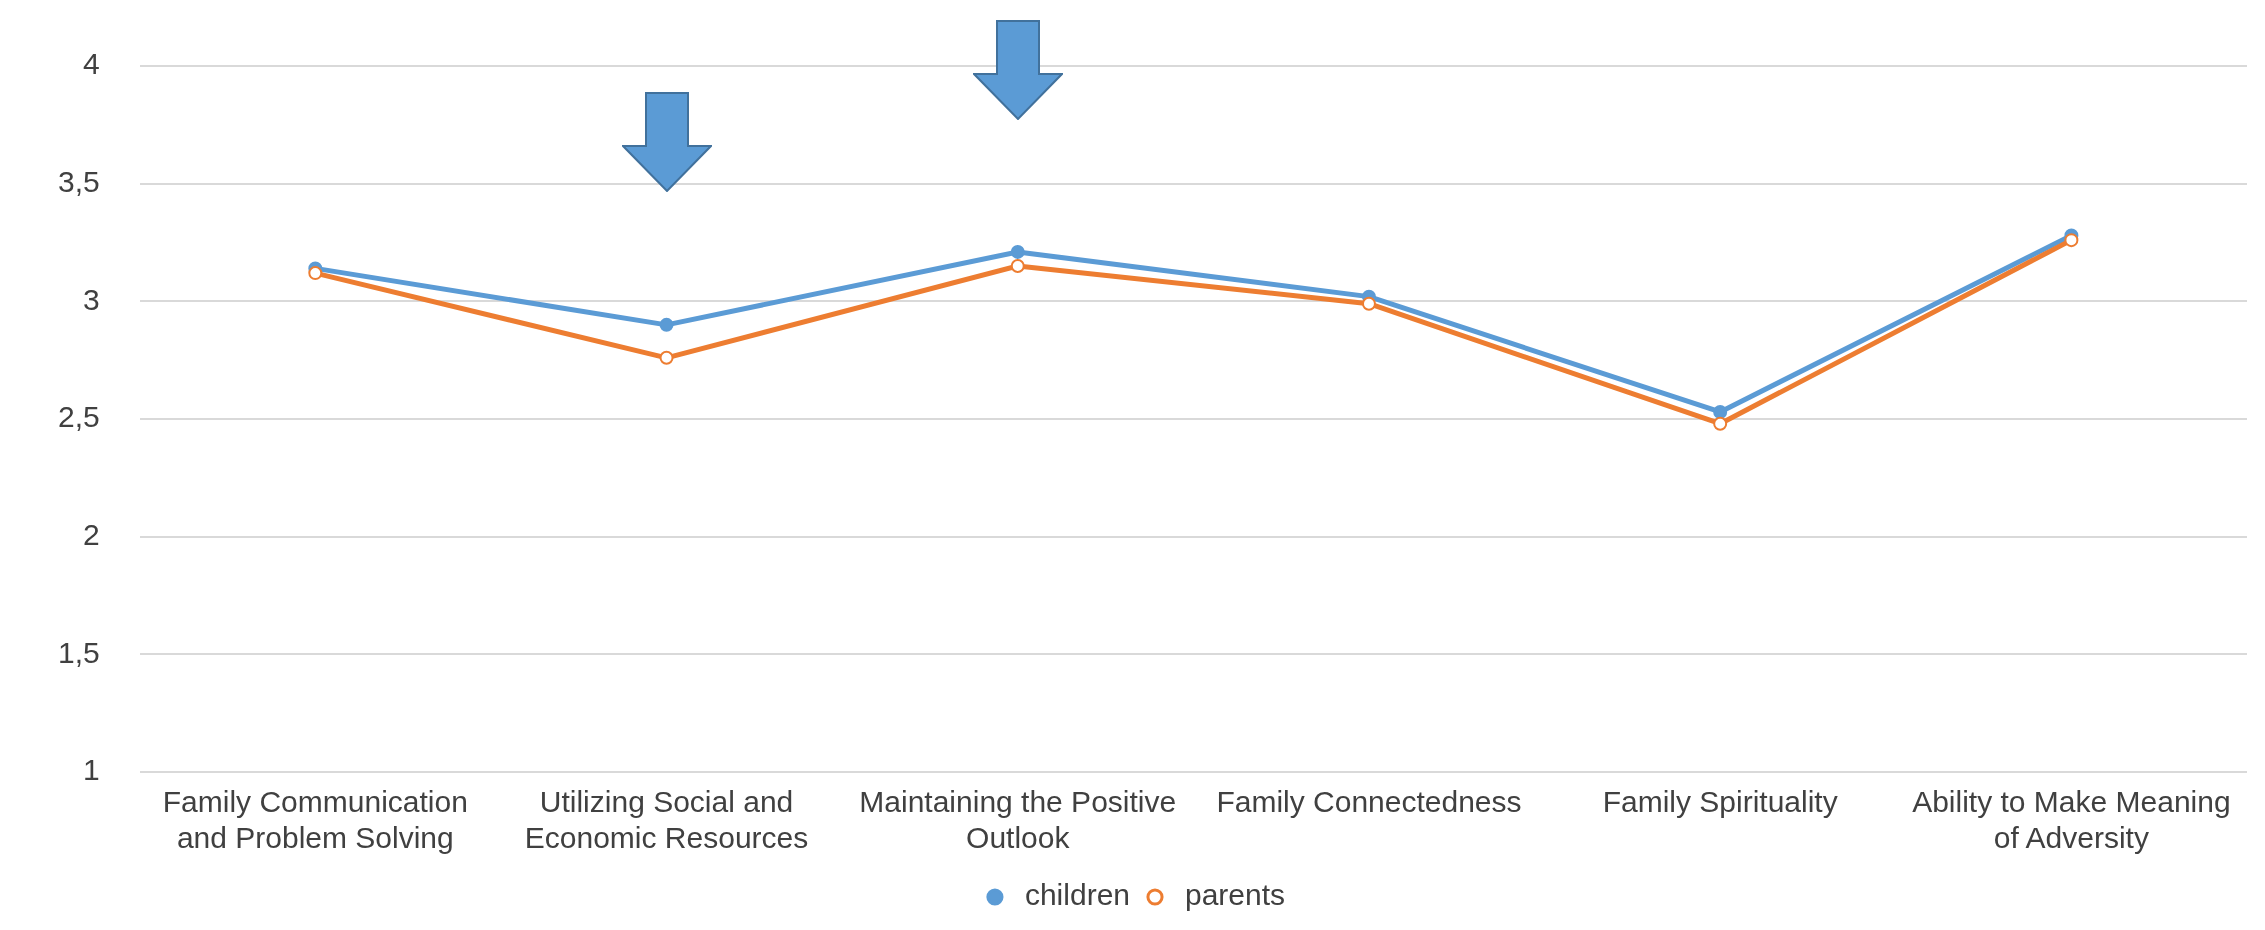 This screenshot has height=930, width=2265. Describe the element at coordinates (78, 181) in the screenshot. I see `y-tick-label: 3,5` at that location.